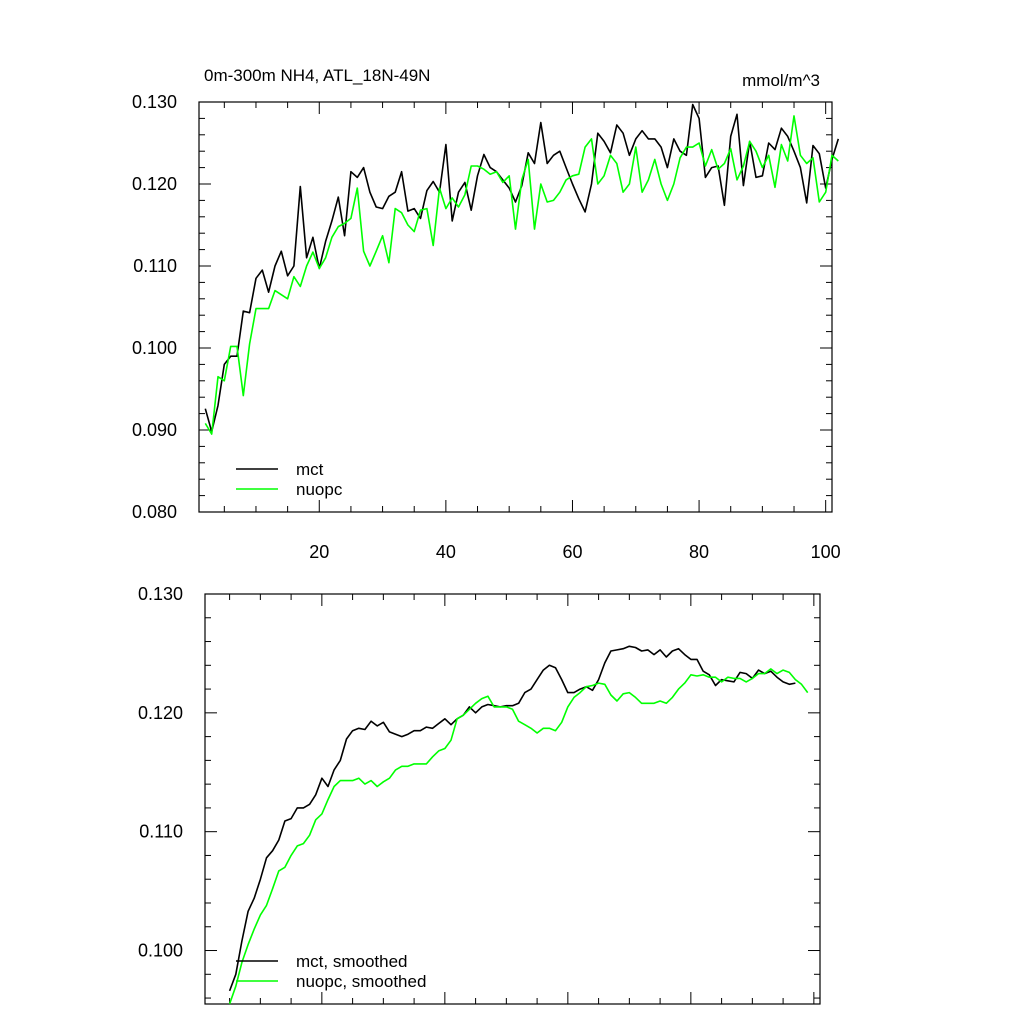 Image resolution: width=1024 pixels, height=1024 pixels. What do you see at coordinates (319, 552) in the screenshot?
I see `x-tick-label: 20` at bounding box center [319, 552].